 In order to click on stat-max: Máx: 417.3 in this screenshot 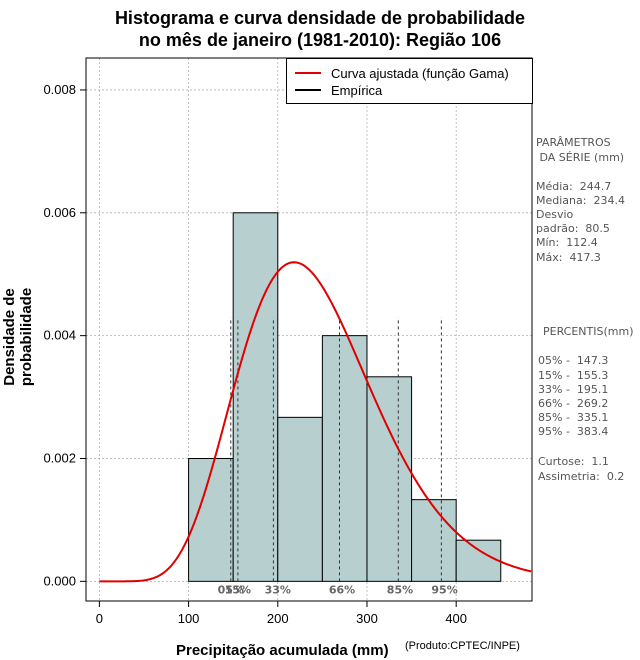, I will do `click(568, 257)`.